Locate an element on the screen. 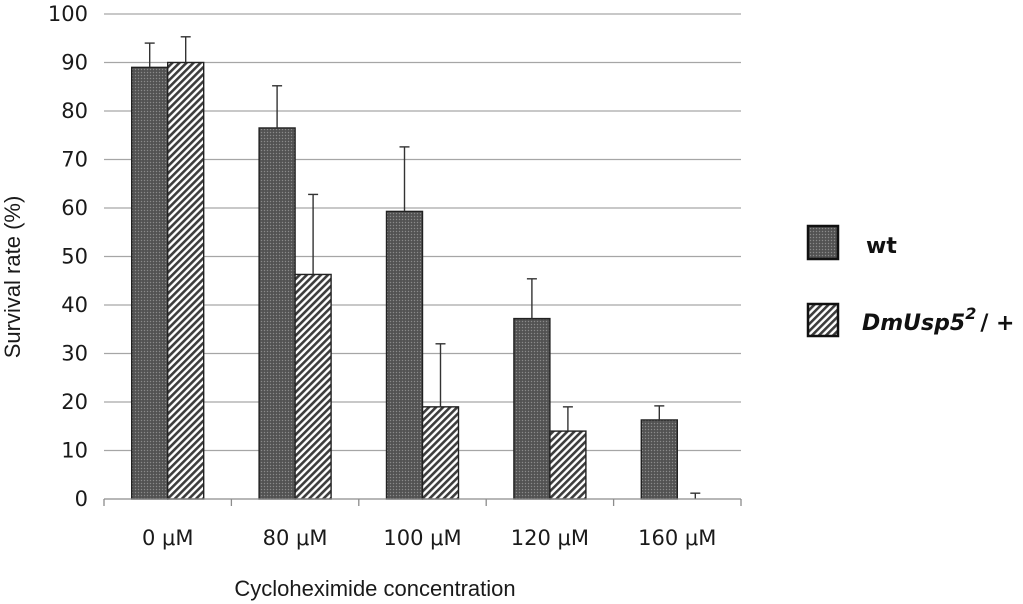 This screenshot has height=604, width=1023. y-tick-label-40: 40 is located at coordinates (74, 305).